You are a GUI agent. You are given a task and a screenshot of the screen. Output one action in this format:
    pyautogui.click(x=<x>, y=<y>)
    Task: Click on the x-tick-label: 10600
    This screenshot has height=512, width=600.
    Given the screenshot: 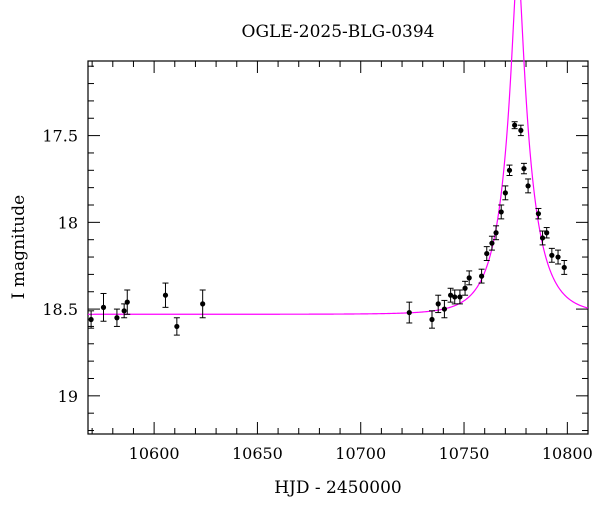 What is the action you would take?
    pyautogui.click(x=154, y=453)
    